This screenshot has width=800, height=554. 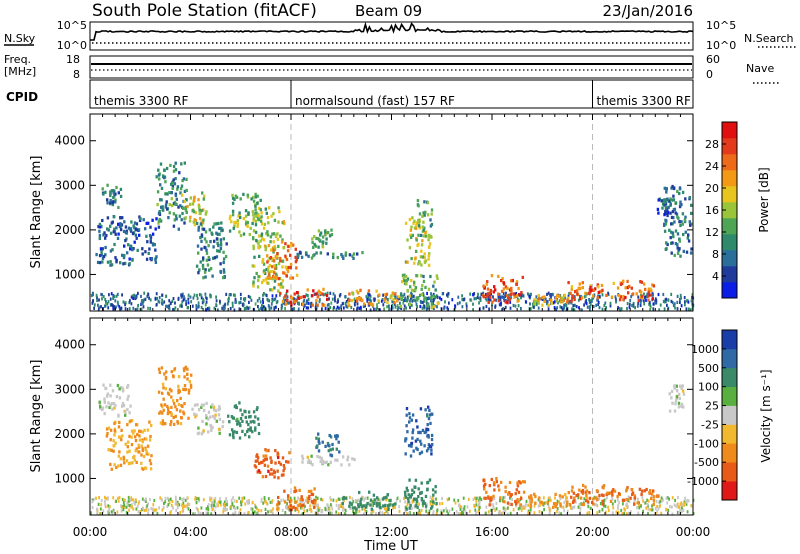 What do you see at coordinates (392, 532) in the screenshot?
I see `time-axis: 00:00 04:00 08:00 12:00 16:00 20:00 00:00` at bounding box center [392, 532].